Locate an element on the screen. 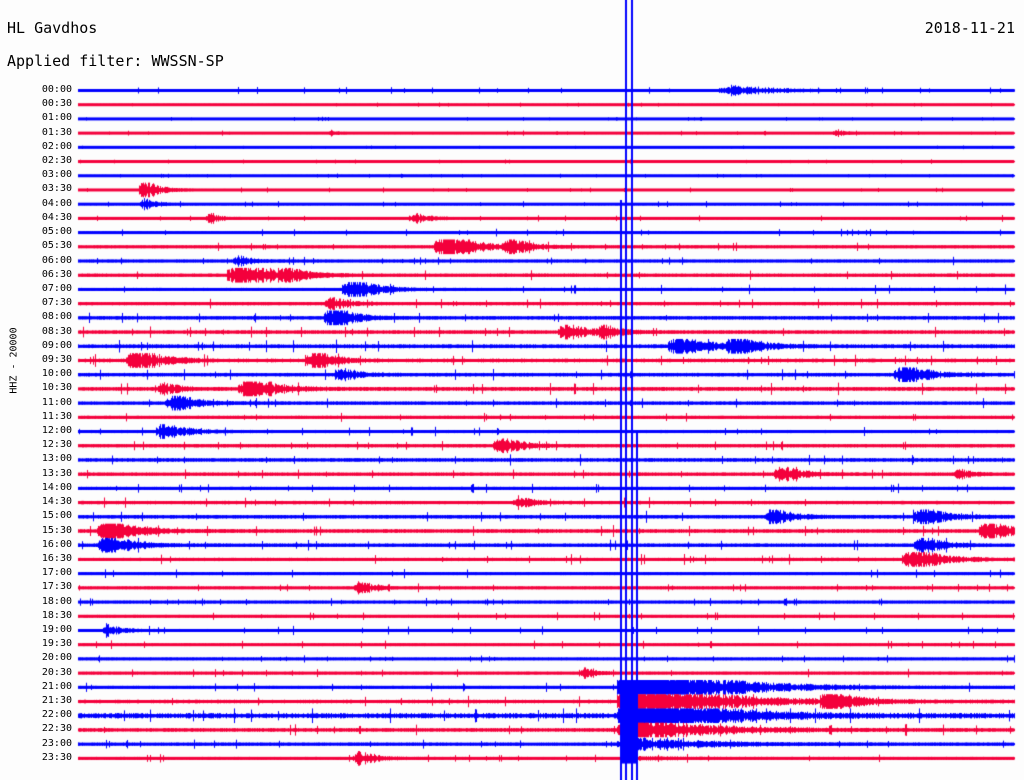 The width and height of the screenshot is (1024, 780). time-label: 09:30 is located at coordinates (56, 359).